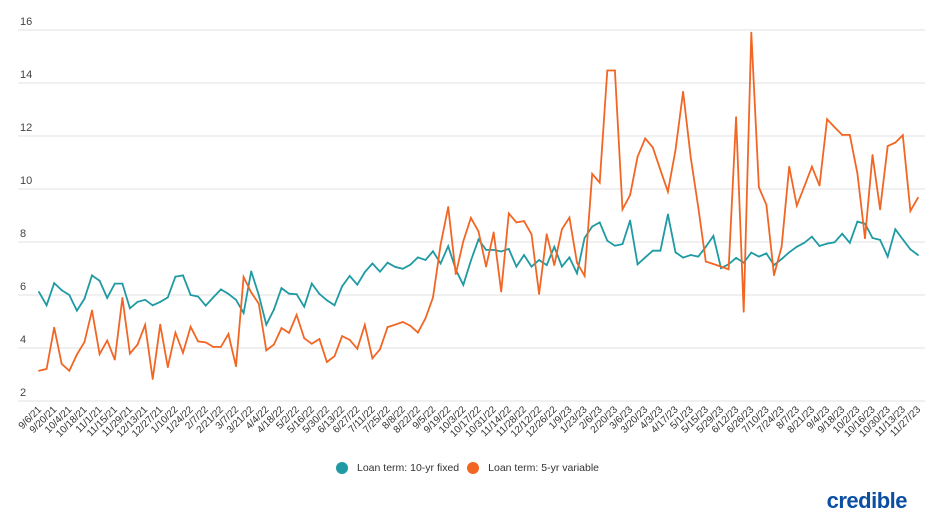 Image resolution: width=931 pixels, height=523 pixels. I want to click on legend-item-5yr-variable: Loan term: 5-yr variable, so click(533, 468).